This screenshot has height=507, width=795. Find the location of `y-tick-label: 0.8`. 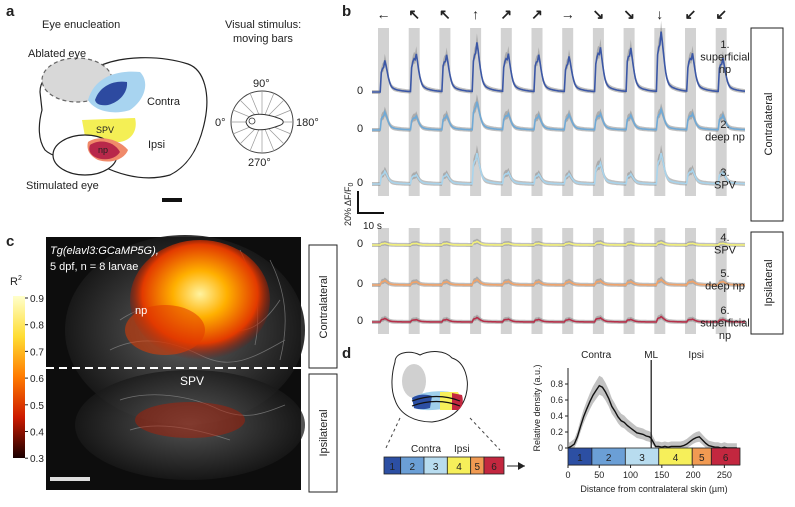

y-tick-label: 0.8 is located at coordinates (556, 384).